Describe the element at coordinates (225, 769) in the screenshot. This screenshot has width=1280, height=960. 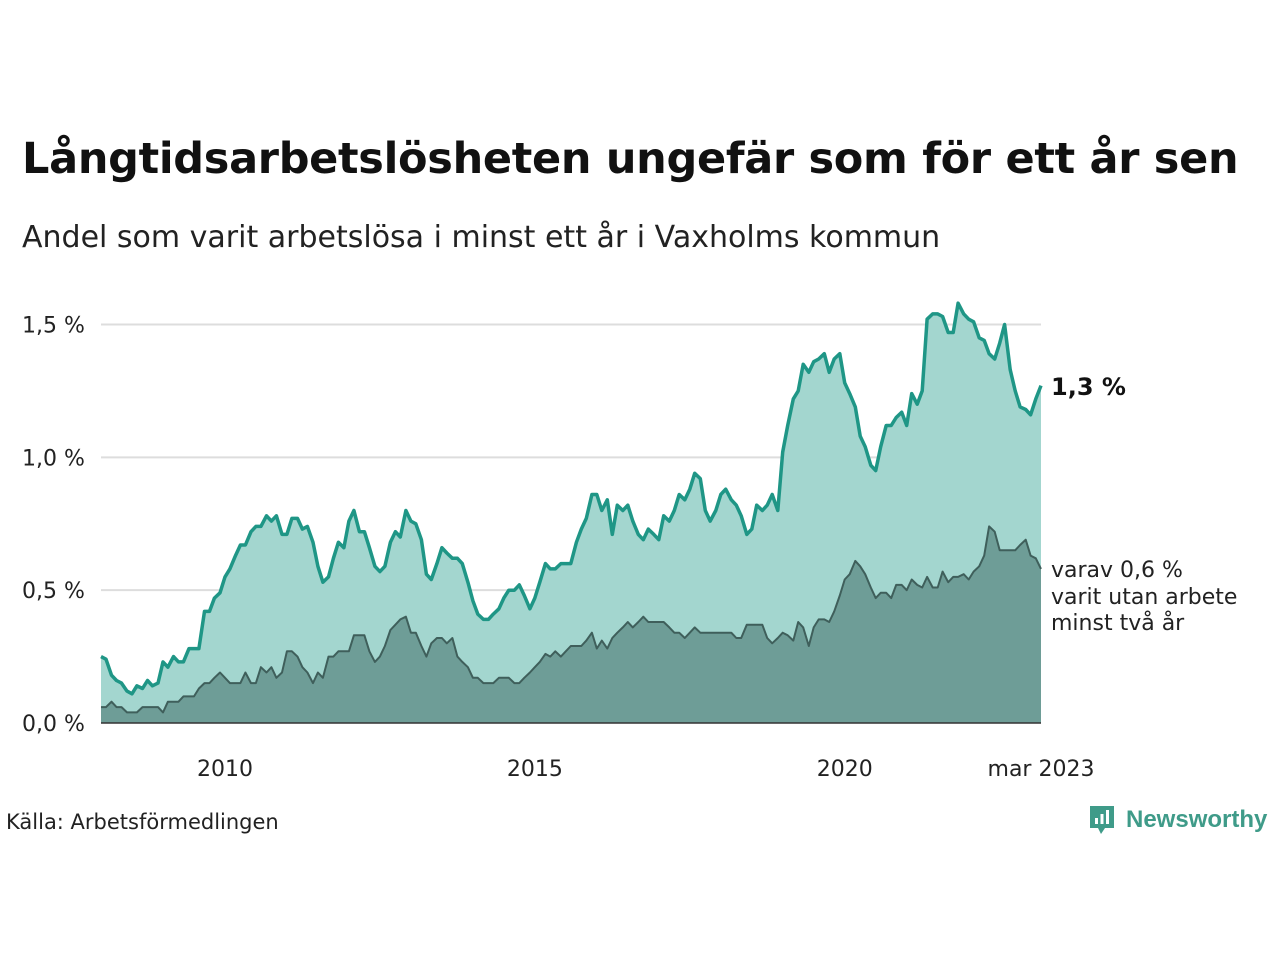
I see `x-tick-label: 2010` at that location.